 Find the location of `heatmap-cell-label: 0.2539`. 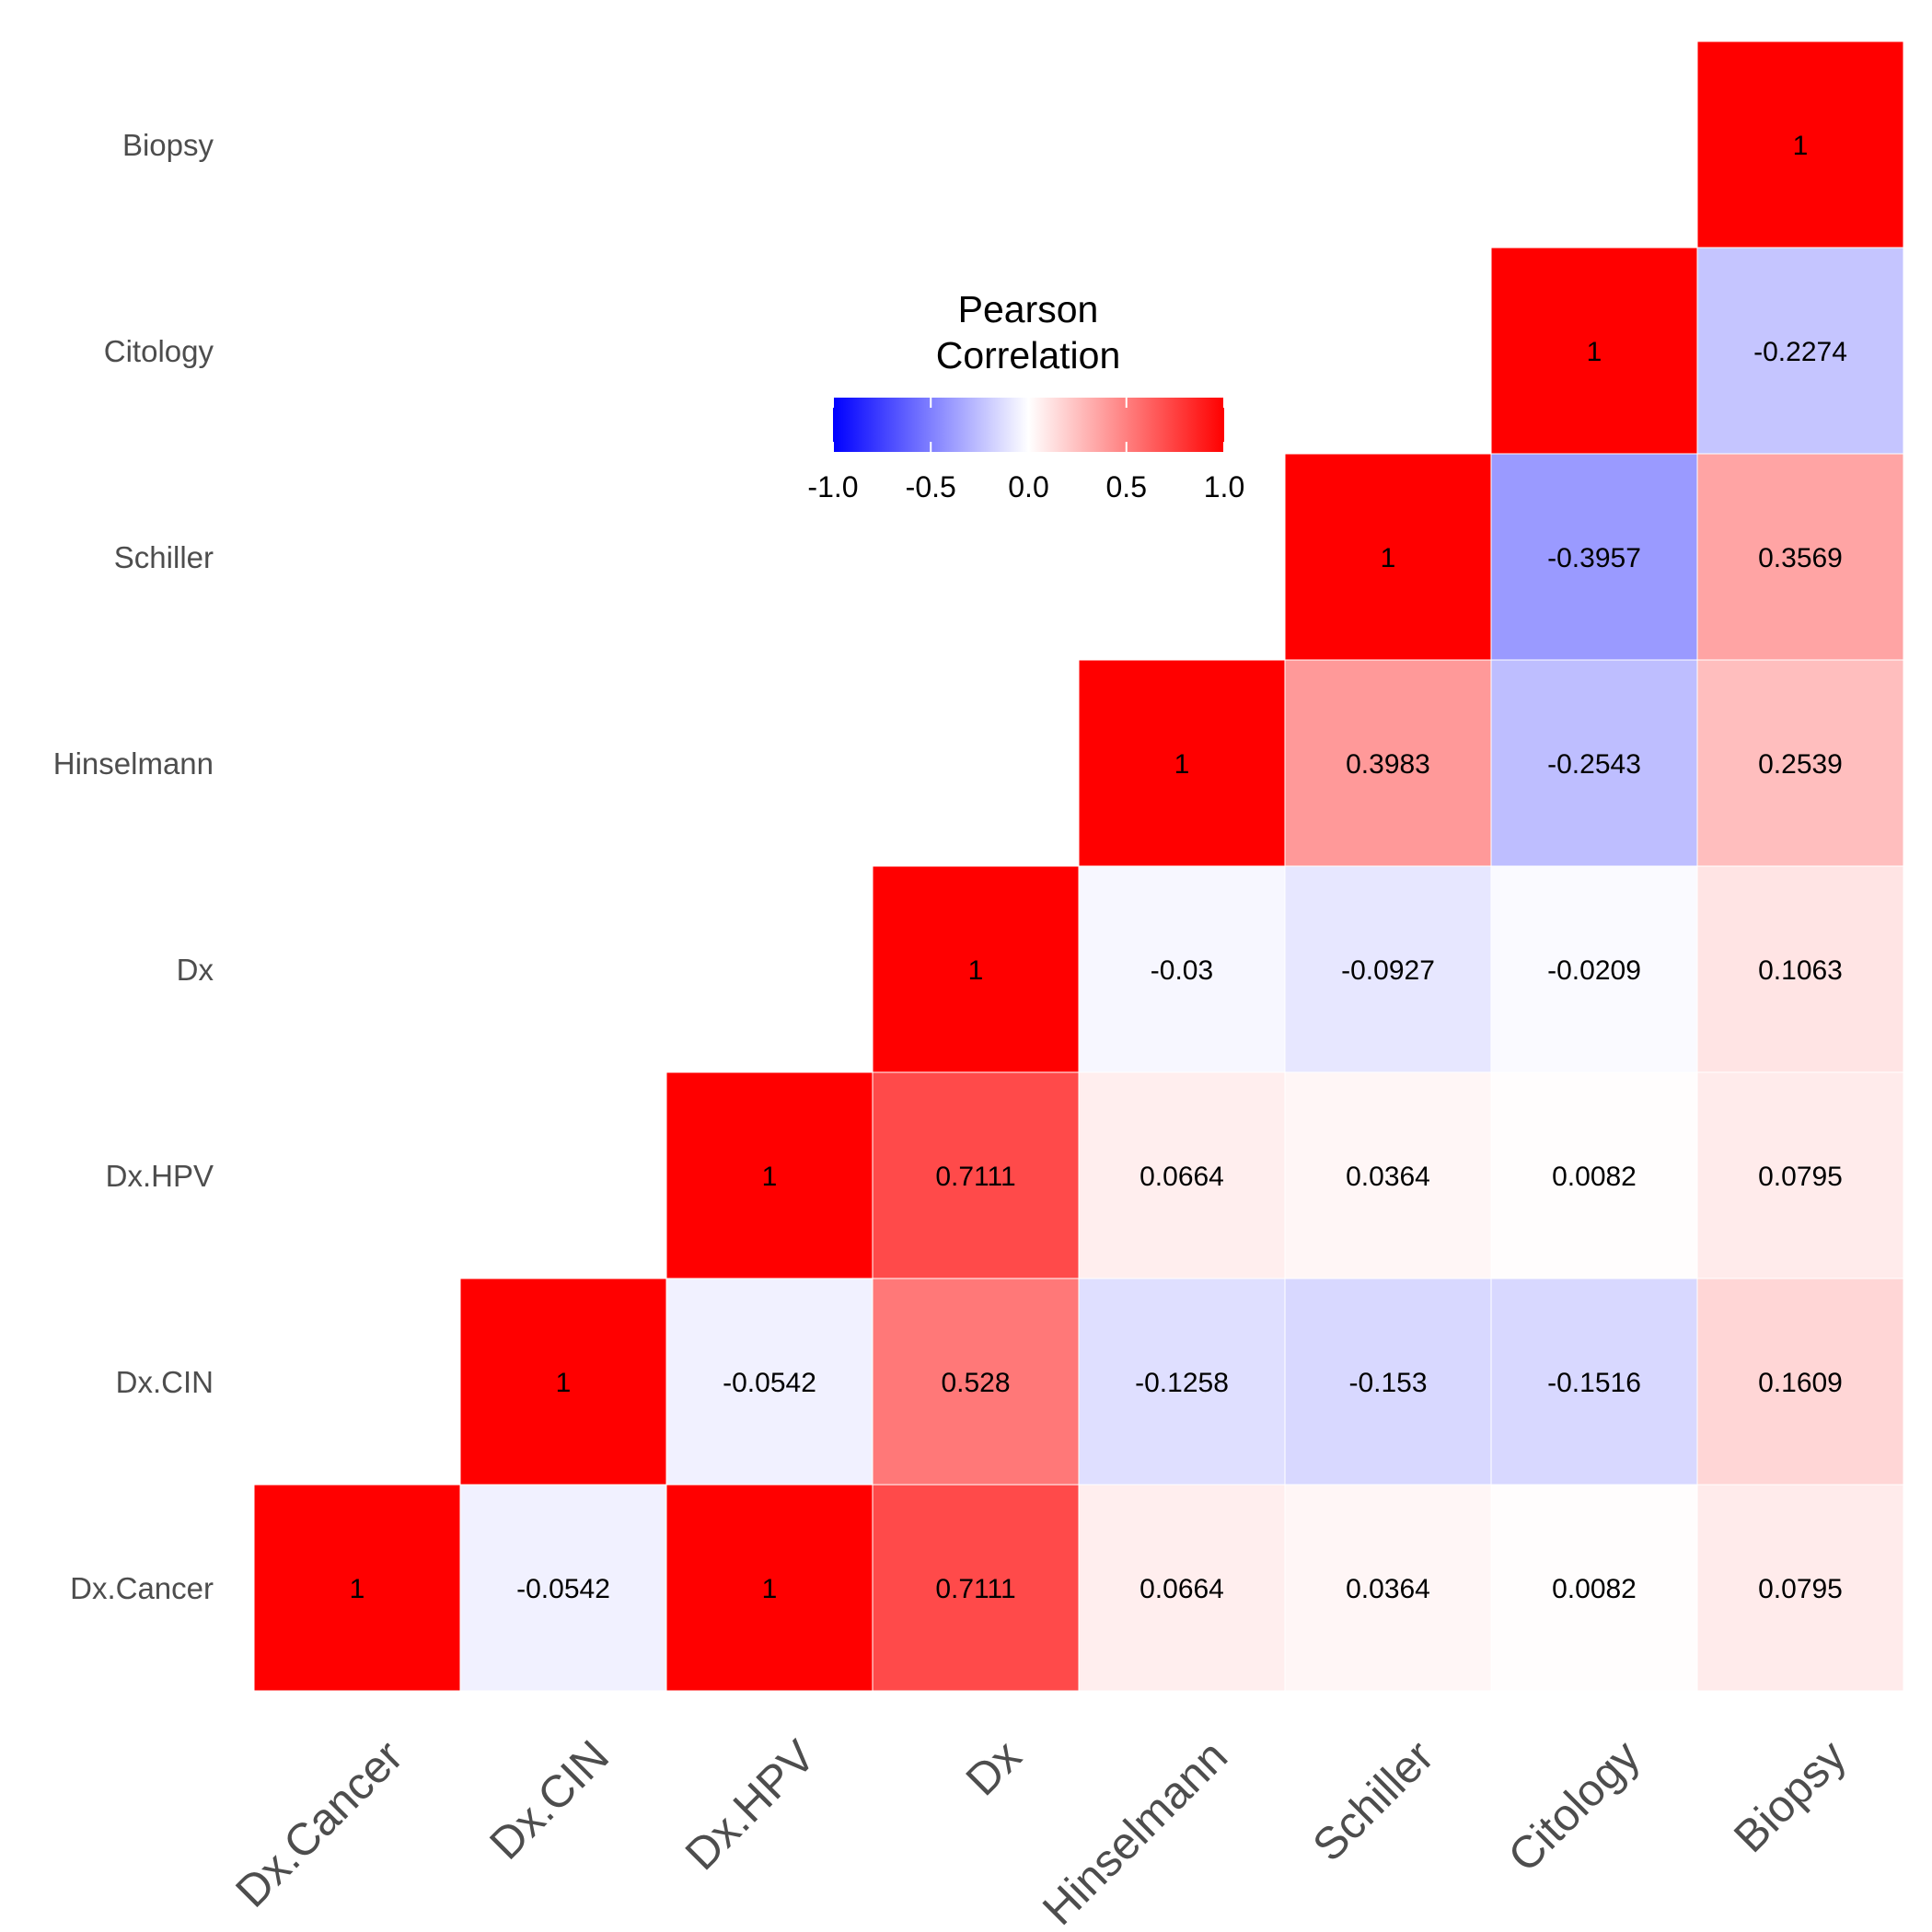

heatmap-cell-label: 0.2539 is located at coordinates (1801, 765).